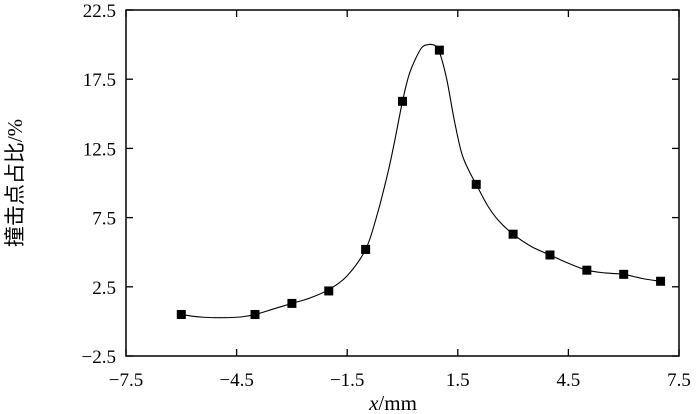 The height and width of the screenshot is (414, 700). I want to click on x-tick-label: −1.5, so click(347, 380).